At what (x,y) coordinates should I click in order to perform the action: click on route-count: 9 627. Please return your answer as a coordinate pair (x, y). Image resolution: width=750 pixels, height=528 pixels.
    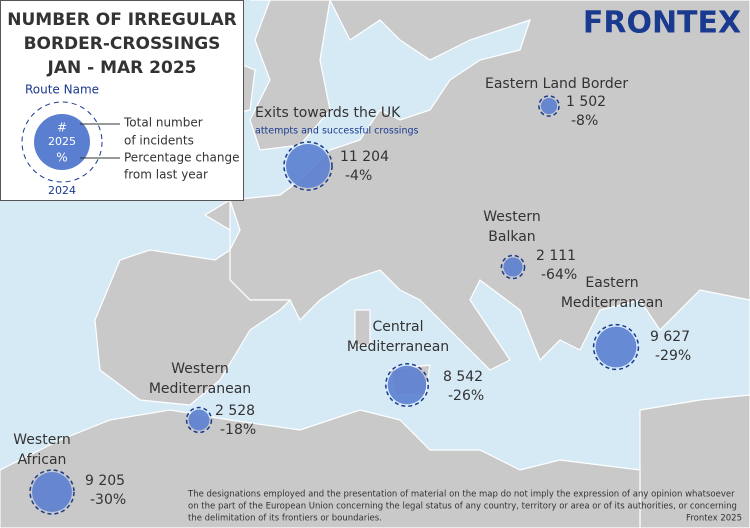
    Looking at the image, I should click on (670, 337).